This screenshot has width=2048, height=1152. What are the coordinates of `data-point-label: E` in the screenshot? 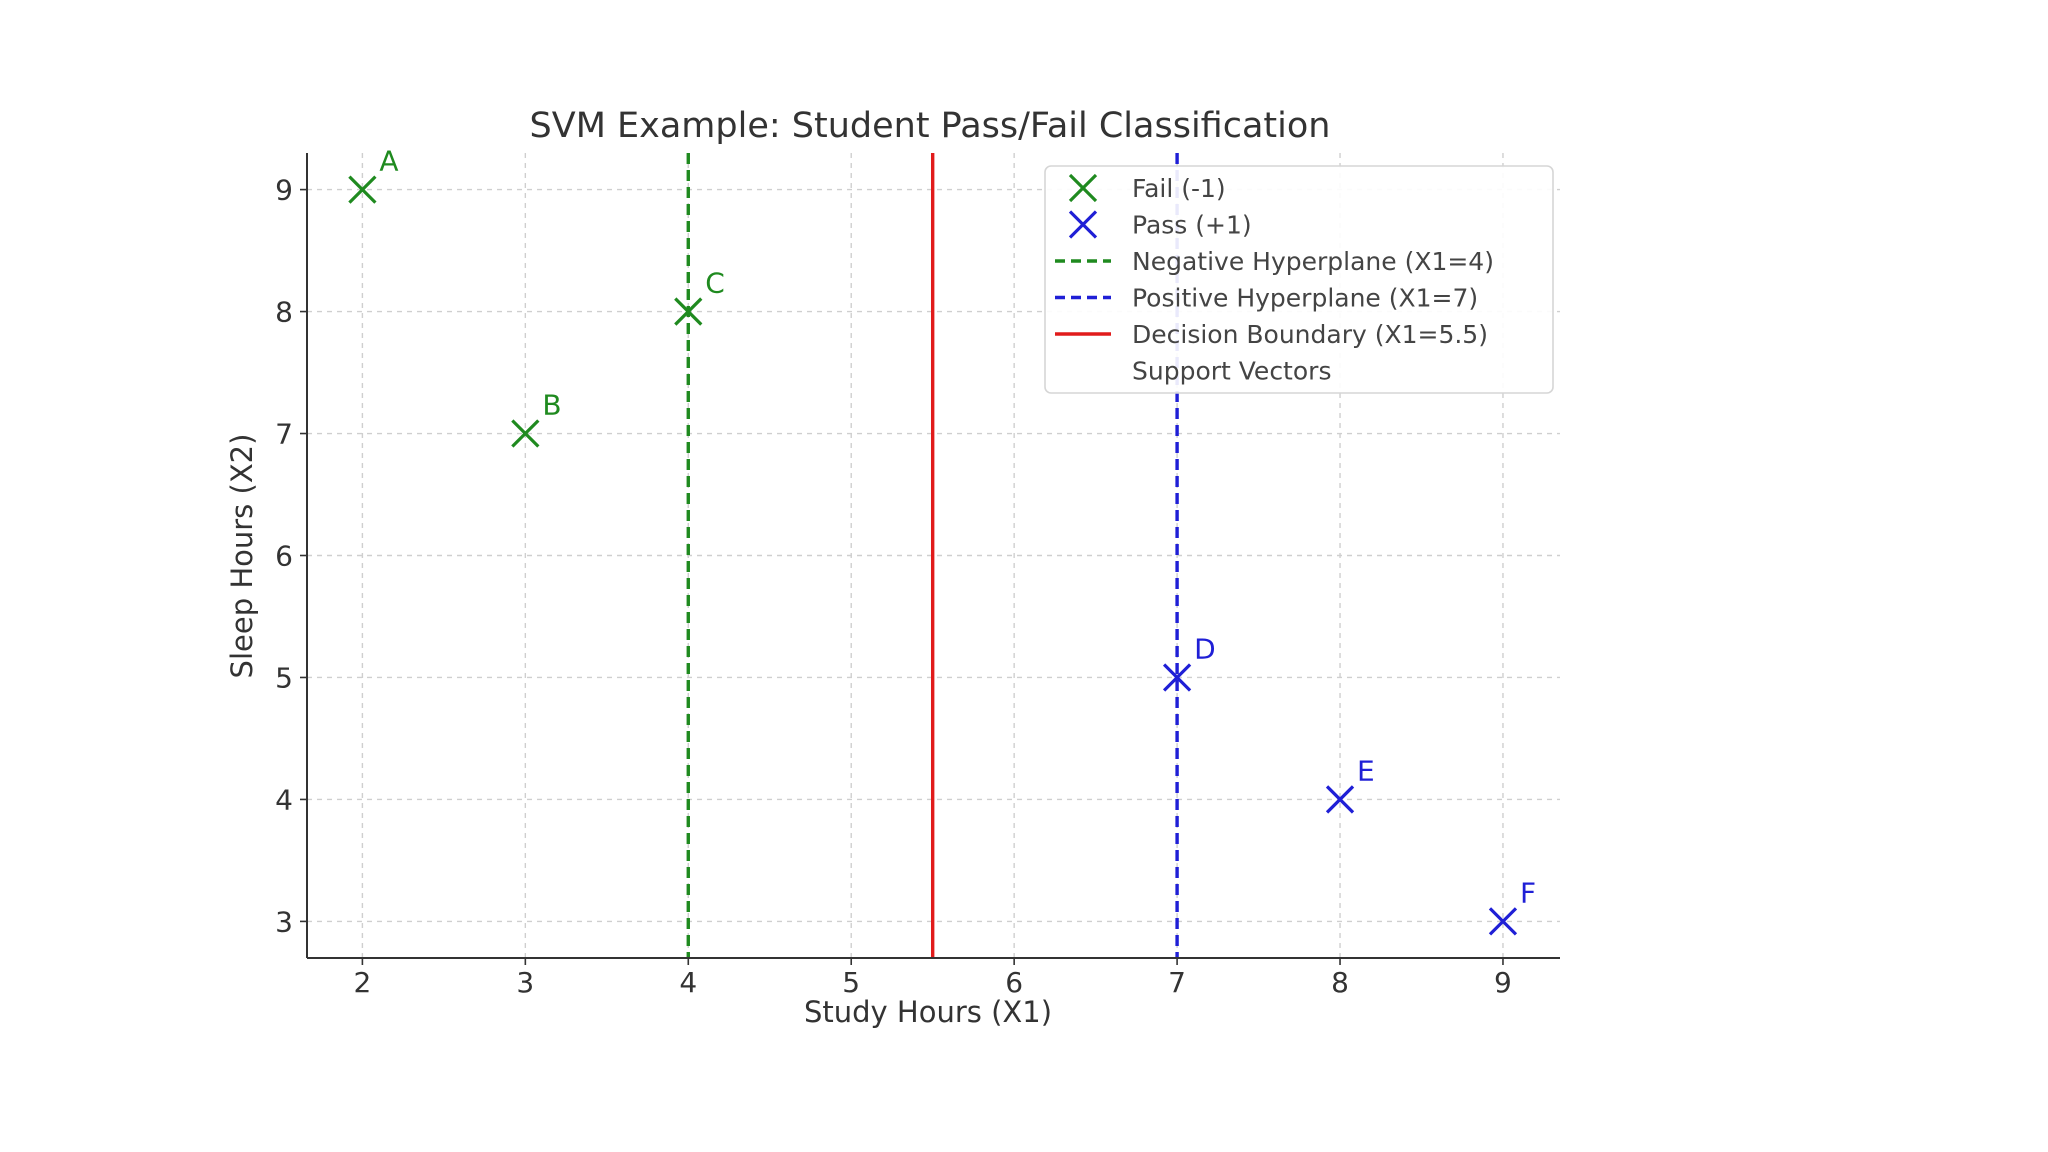 It's located at (1366, 770).